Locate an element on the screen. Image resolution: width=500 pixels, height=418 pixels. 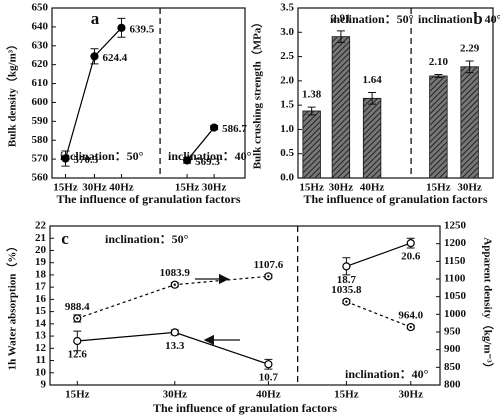
y-tick-label: 13 is located at coordinates (41, 336).